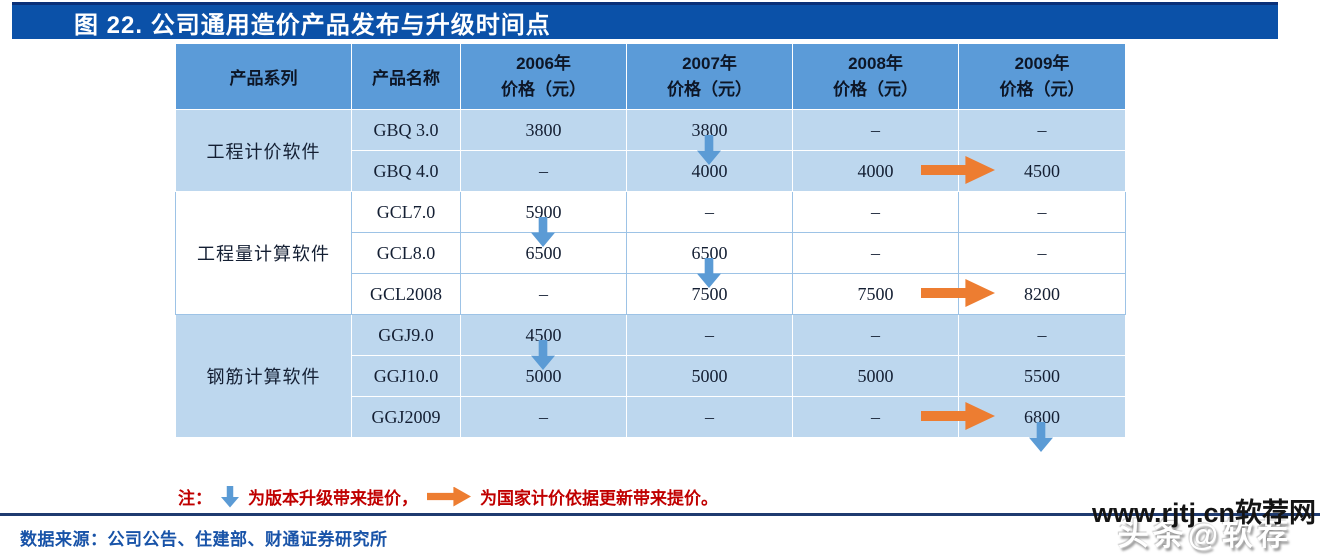  I want to click on product-name-cell: GBQ 3.0, so click(406, 130).